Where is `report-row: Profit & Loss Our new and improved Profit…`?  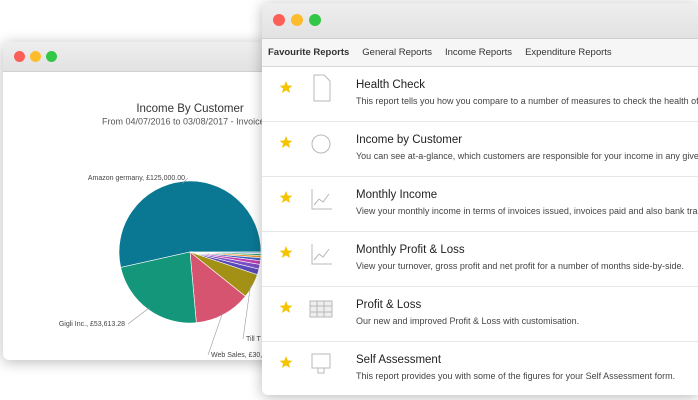
report-row: Profit & Loss Our new and improved Profit… is located at coordinates (480, 314).